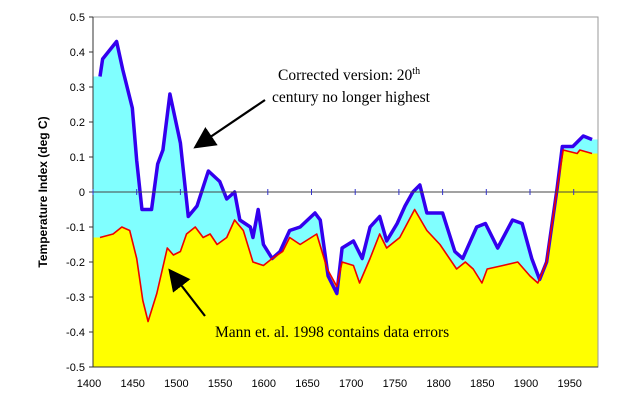  What do you see at coordinates (77, 53) in the screenshot?
I see `y-tick-label: 0.4` at bounding box center [77, 53].